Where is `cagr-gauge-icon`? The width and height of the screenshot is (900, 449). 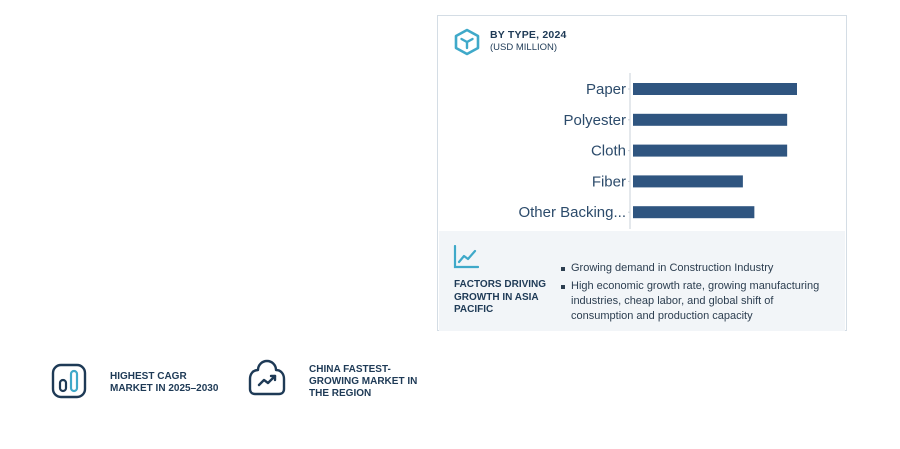 cagr-gauge-icon is located at coordinates (69, 381).